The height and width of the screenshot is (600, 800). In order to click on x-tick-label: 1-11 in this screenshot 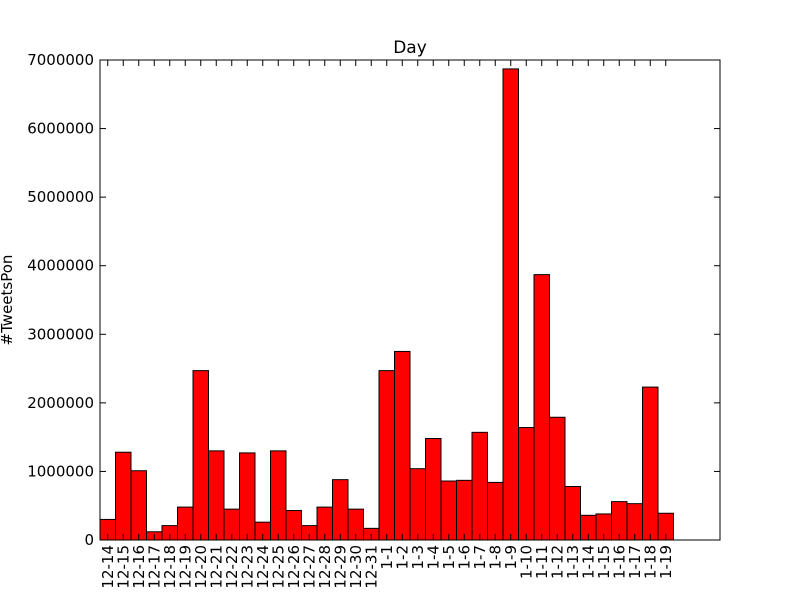, I will do `click(542, 562)`.